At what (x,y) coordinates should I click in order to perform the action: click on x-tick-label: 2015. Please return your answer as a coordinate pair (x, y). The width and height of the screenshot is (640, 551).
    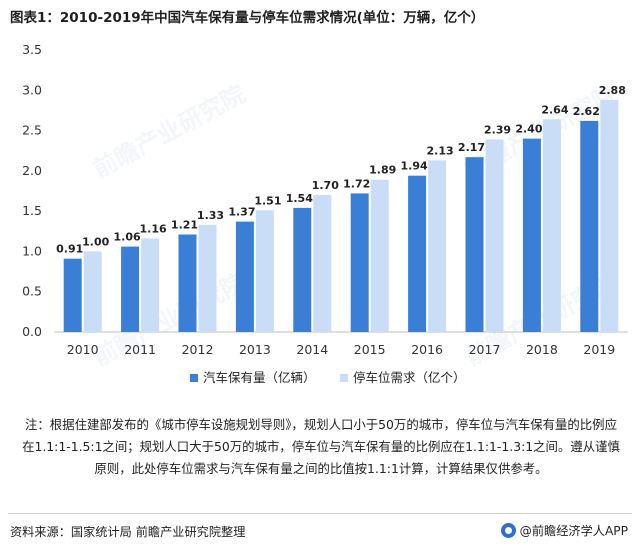
    Looking at the image, I should click on (370, 349).